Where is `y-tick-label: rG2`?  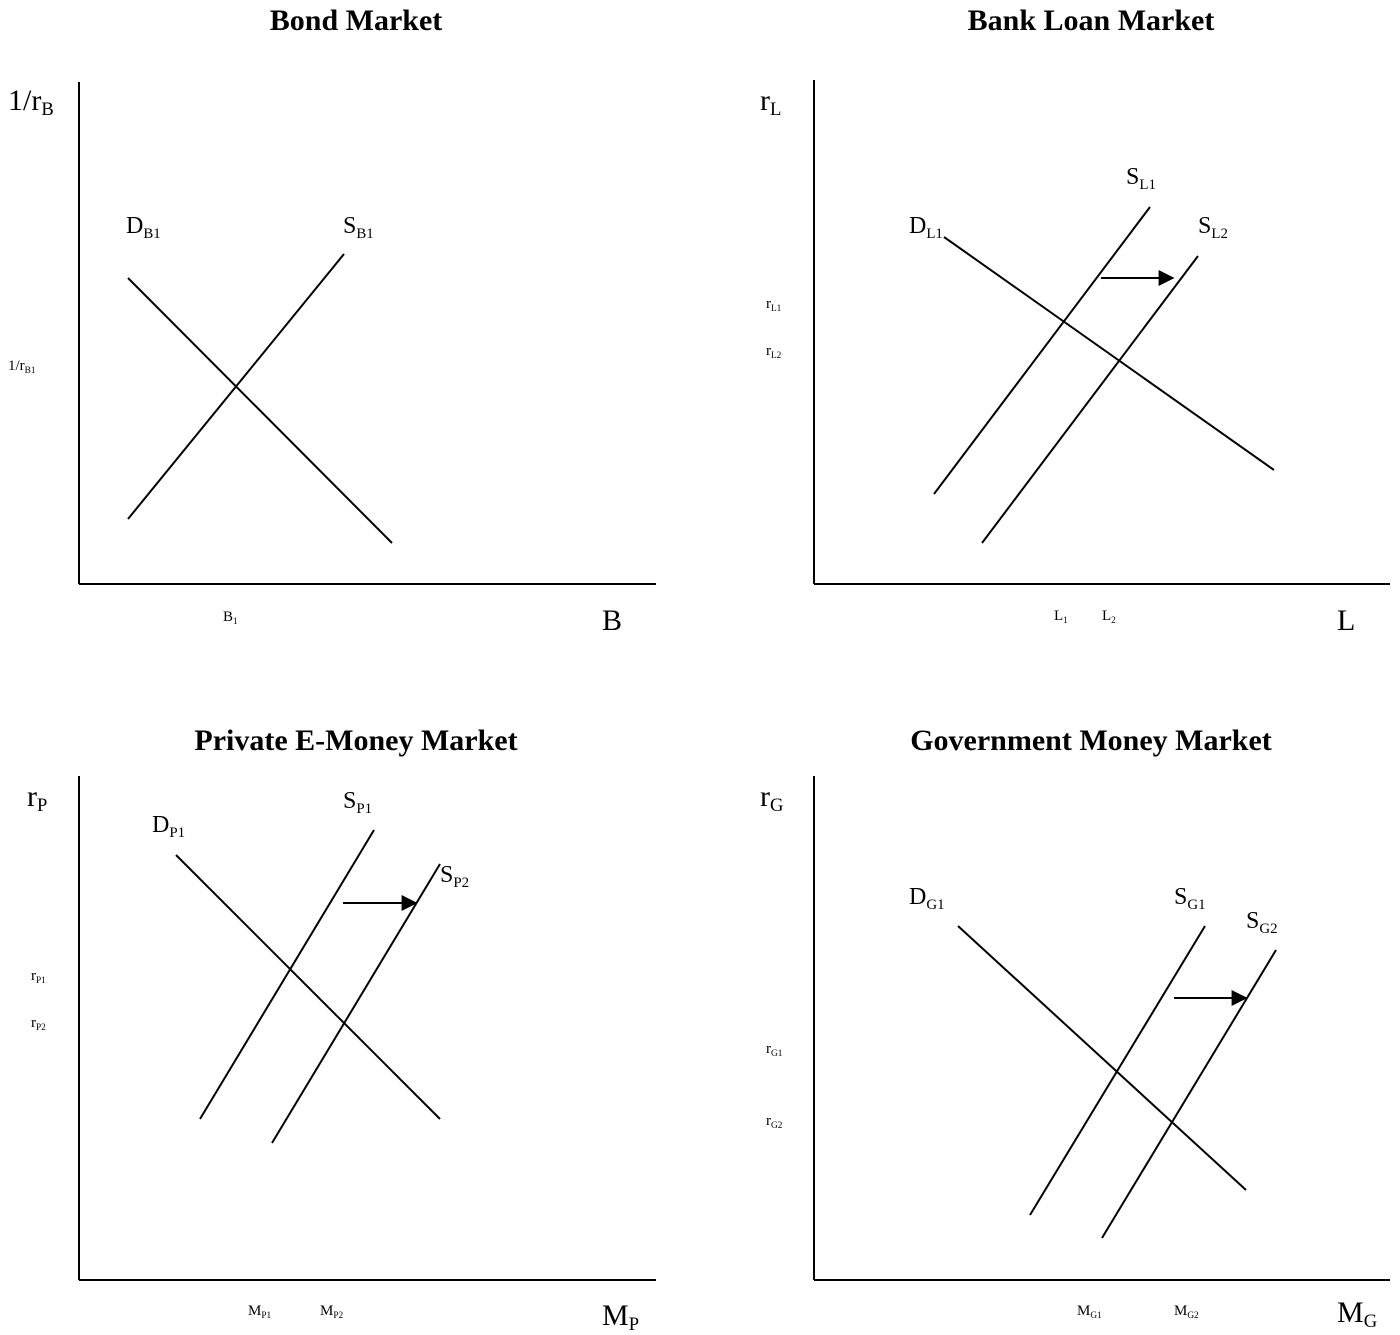
y-tick-label: rG2 is located at coordinates (774, 1122).